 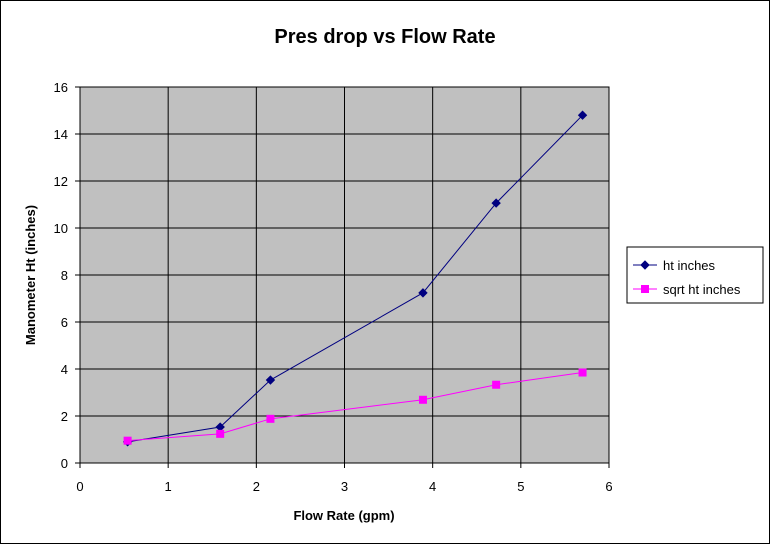 I want to click on y-axis-title: Manometer Ht (inches), so click(x=30, y=275).